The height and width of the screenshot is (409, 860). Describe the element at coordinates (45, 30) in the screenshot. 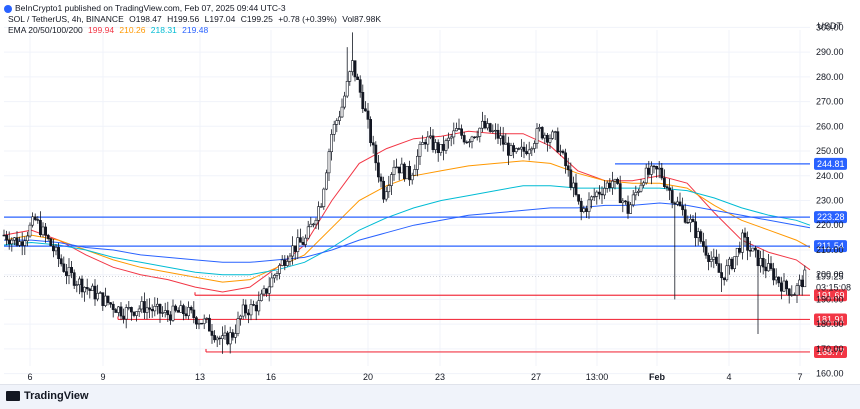

I see `ema-label: EMA 20/50/100/200` at that location.